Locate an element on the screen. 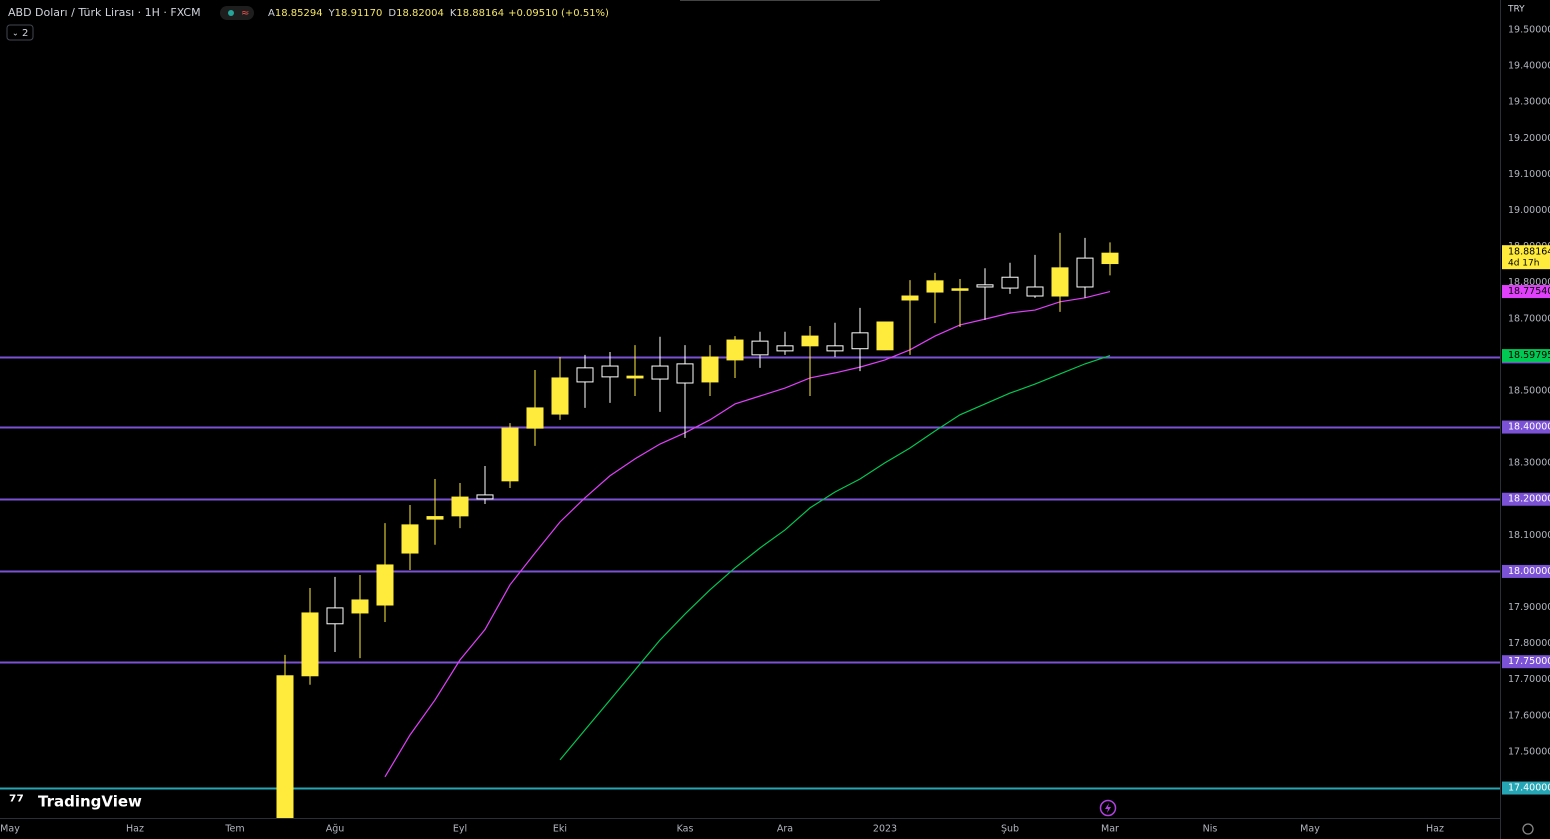  symbol-title: ABD Doları / Türk Lirası · 1H · FXCM is located at coordinates (104, 12).